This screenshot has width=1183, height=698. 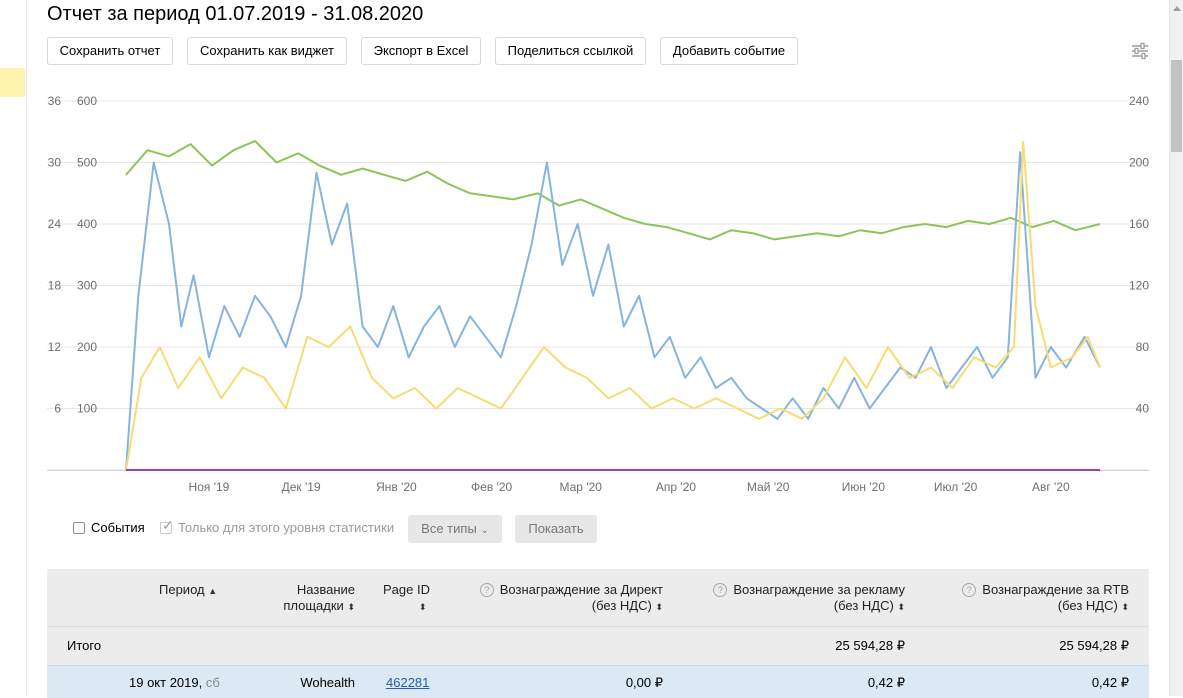 I want to click on x-axis-tick: Авг '20, so click(x=1051, y=487).